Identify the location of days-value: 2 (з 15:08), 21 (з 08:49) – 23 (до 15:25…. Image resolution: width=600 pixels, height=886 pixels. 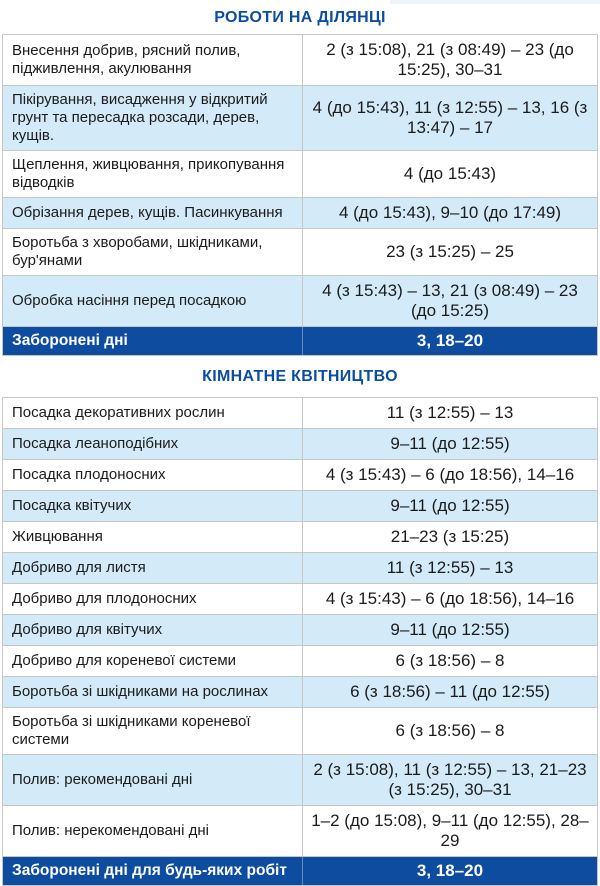
(450, 59).